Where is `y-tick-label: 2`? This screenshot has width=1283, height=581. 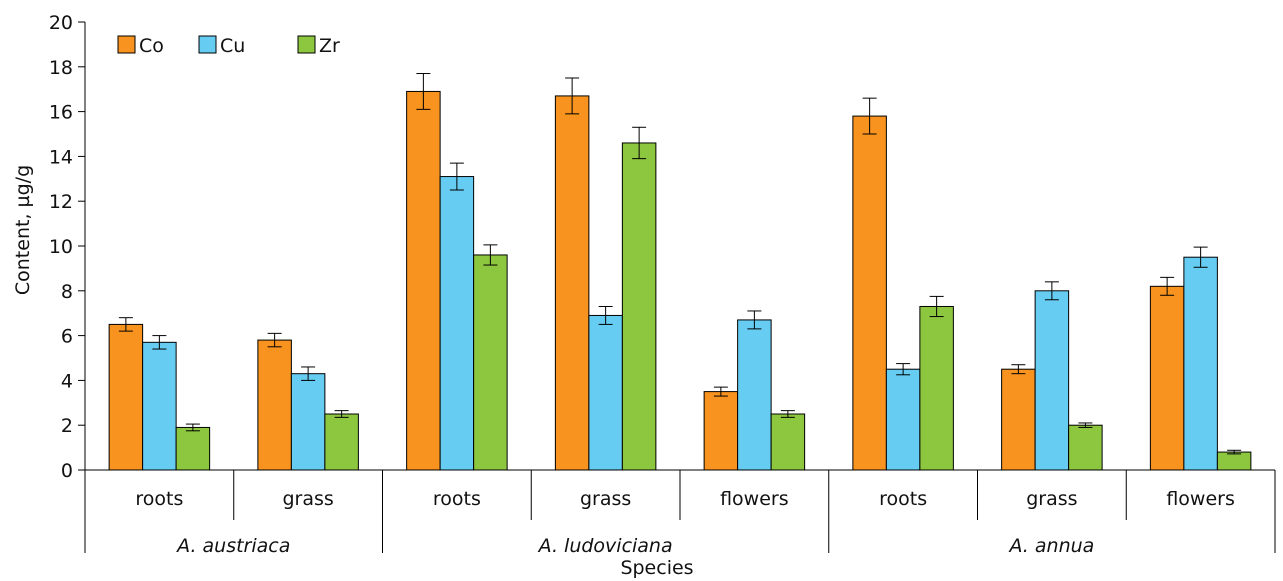
y-tick-label: 2 is located at coordinates (67, 426).